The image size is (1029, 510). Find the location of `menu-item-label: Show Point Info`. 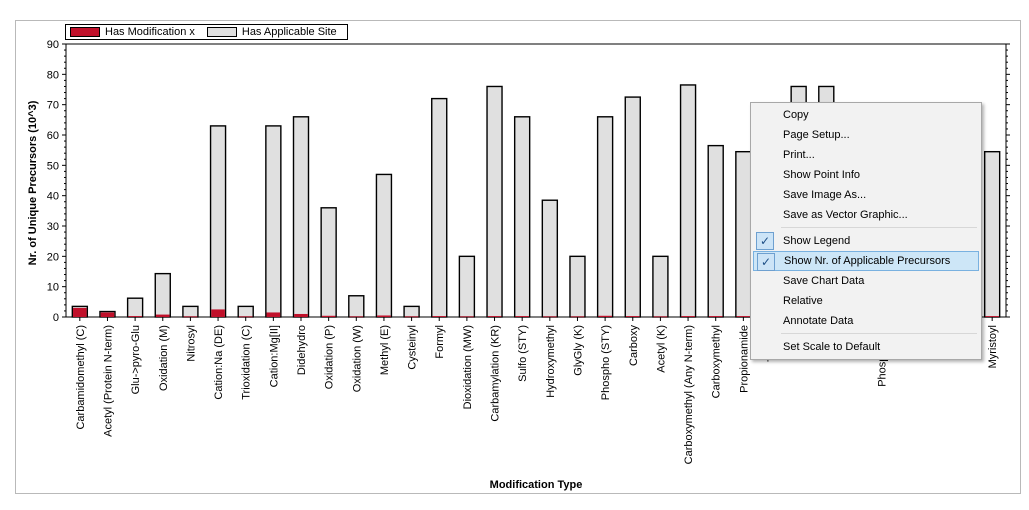

menu-item-label: Show Point Info is located at coordinates (822, 175).